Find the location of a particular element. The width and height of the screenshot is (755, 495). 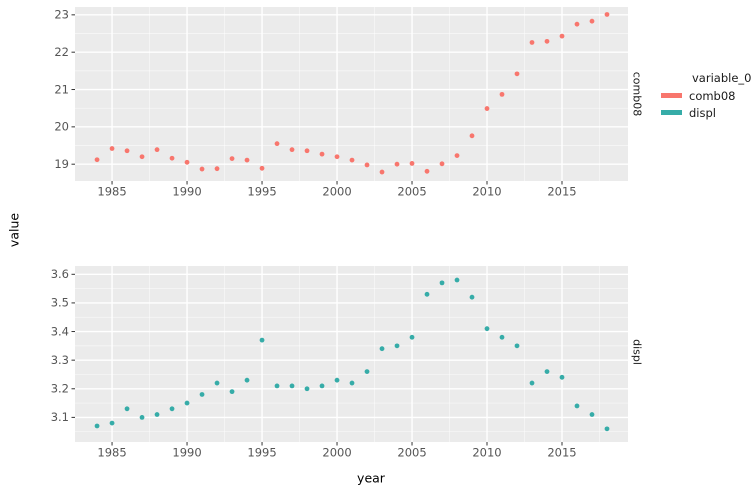

y-tick-label: 3.5 is located at coordinates (60, 303).